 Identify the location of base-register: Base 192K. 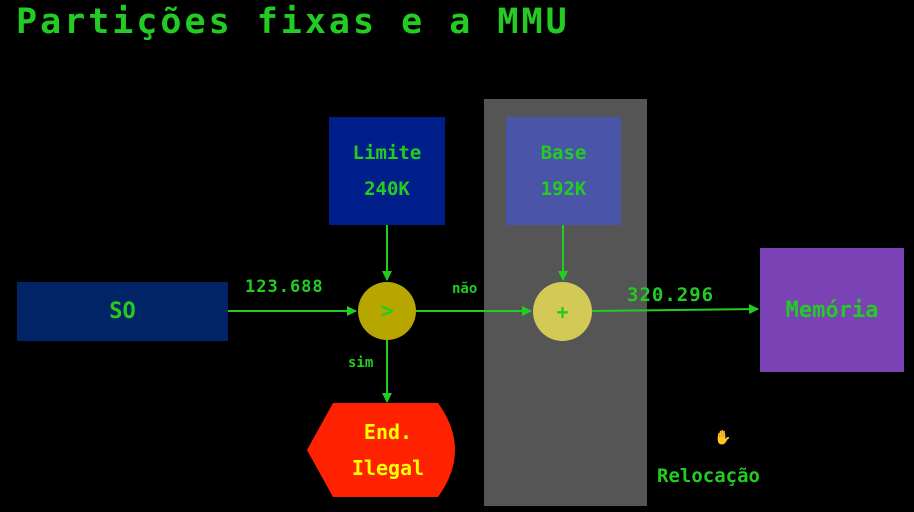
(563, 171).